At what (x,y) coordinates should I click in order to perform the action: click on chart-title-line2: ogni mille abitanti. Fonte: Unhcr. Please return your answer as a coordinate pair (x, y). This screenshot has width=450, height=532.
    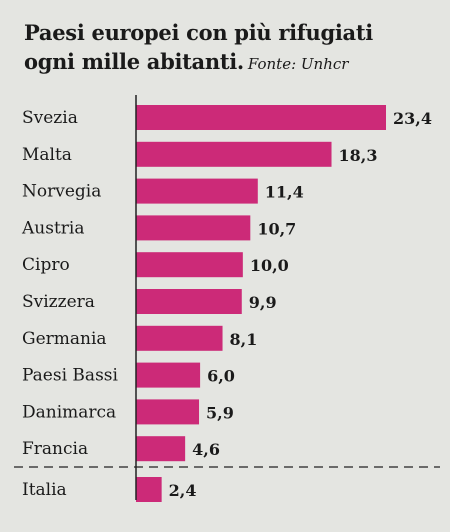
    Looking at the image, I should click on (186, 61).